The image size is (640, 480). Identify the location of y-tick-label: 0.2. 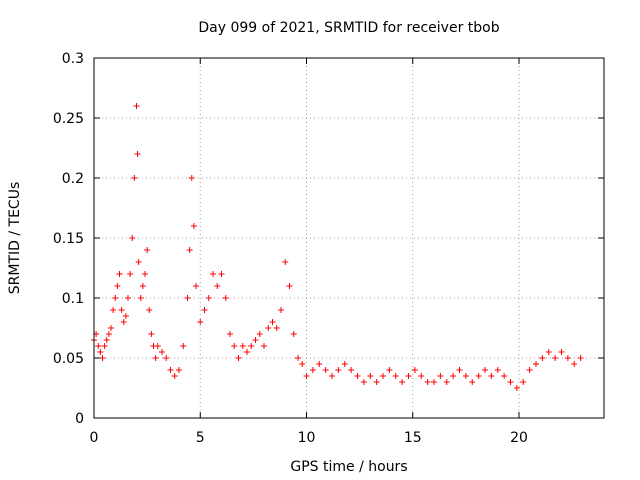
(73, 179).